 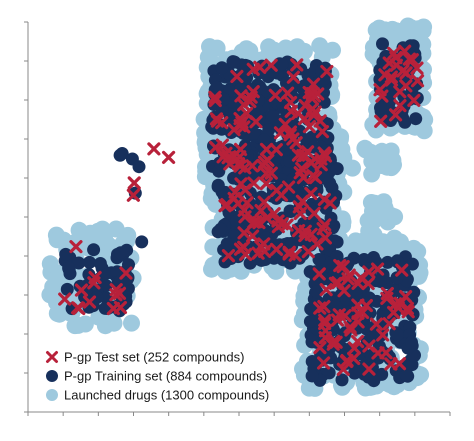 I want to click on legend-marker, so click(x=52, y=357).